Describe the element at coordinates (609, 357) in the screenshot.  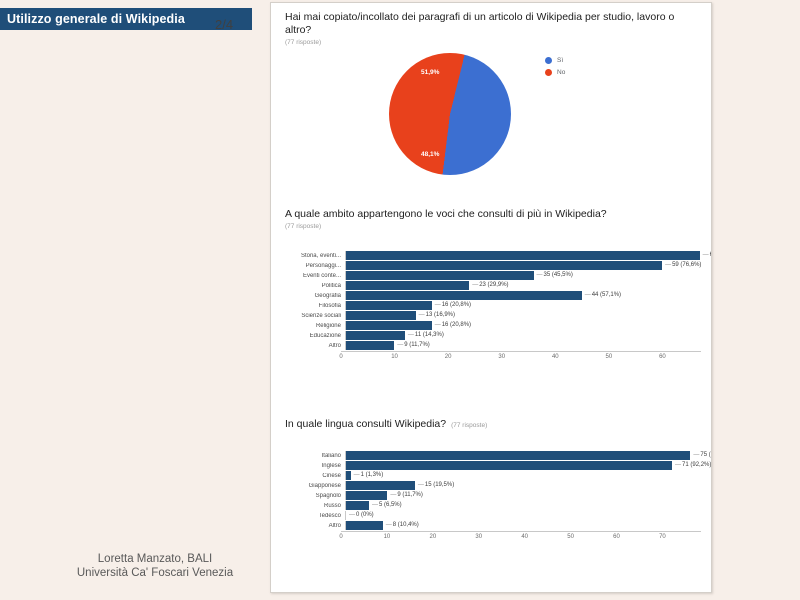
I see `axis-tick-label: 50` at that location.